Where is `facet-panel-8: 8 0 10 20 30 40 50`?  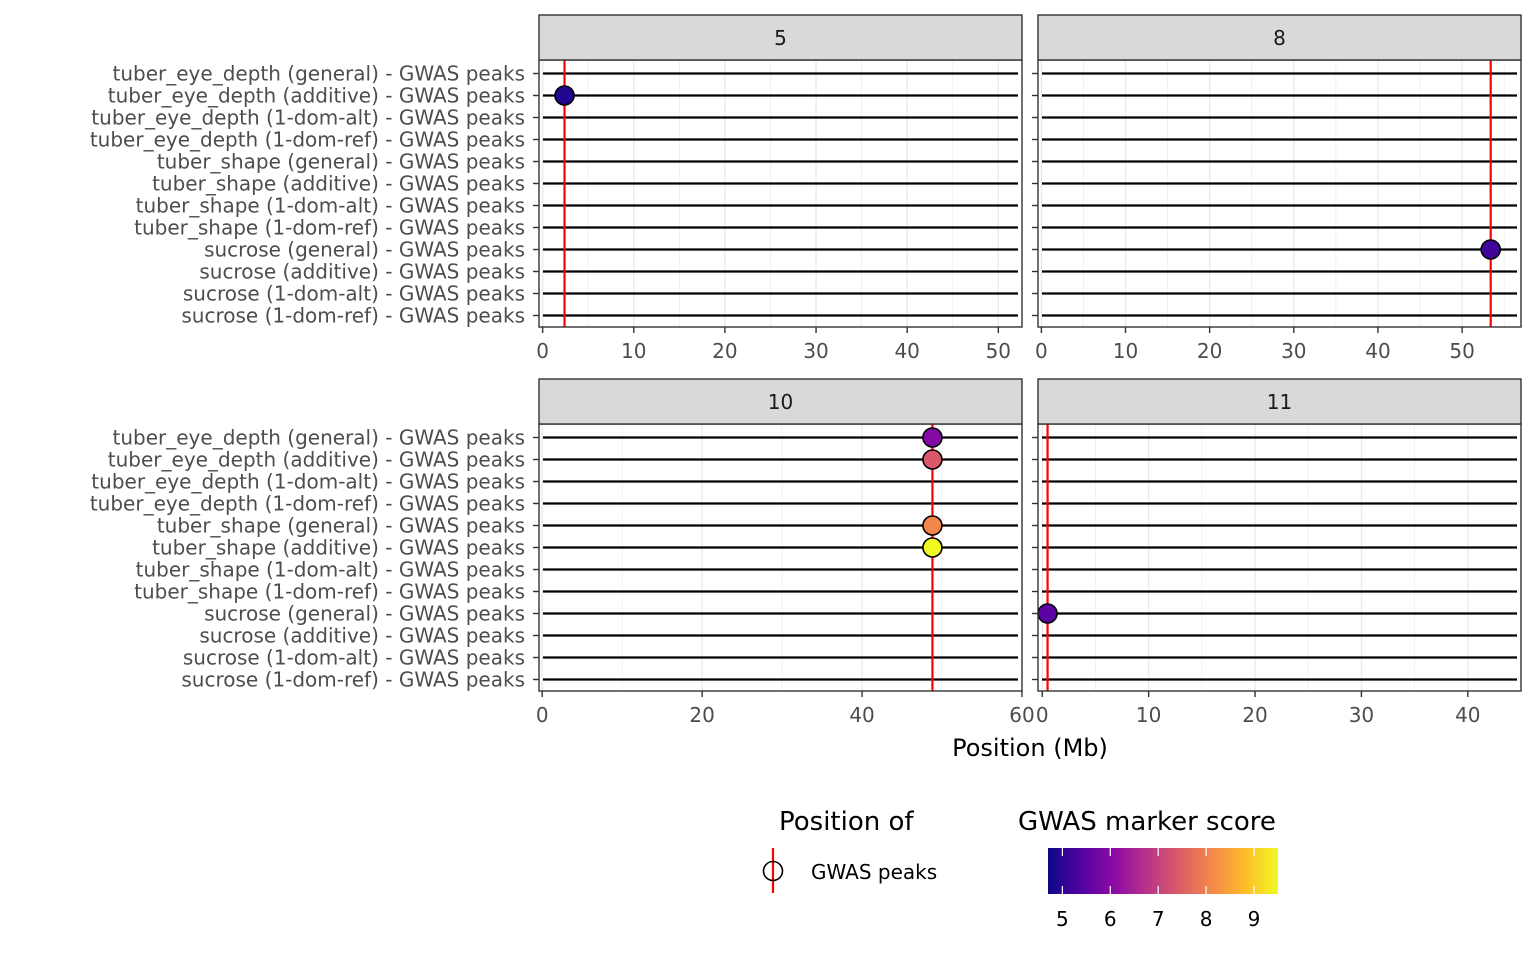
facet-panel-8: 8 0 10 20 30 40 50 is located at coordinates (1277, 188).